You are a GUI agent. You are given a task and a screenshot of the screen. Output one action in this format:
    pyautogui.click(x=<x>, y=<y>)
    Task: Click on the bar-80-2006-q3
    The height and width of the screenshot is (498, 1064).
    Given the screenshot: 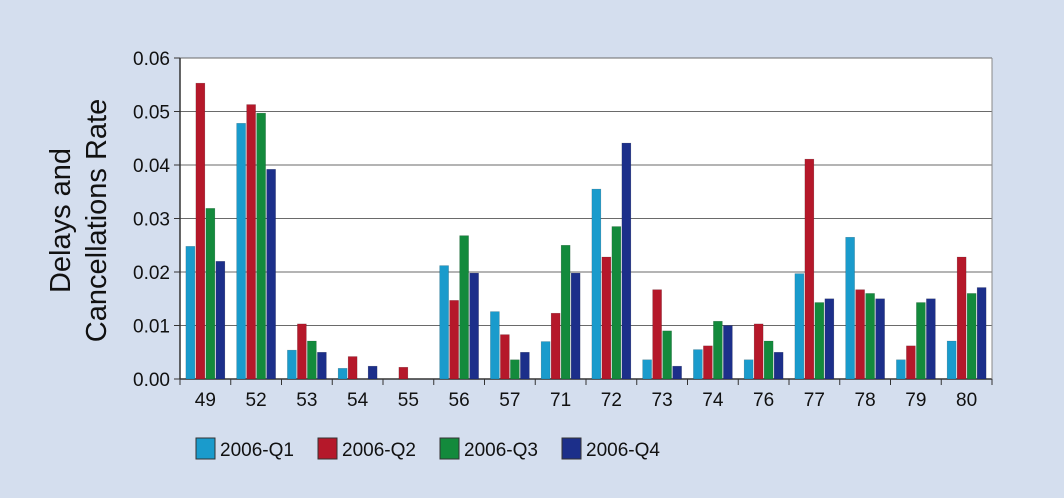 What is the action you would take?
    pyautogui.click(x=971, y=336)
    